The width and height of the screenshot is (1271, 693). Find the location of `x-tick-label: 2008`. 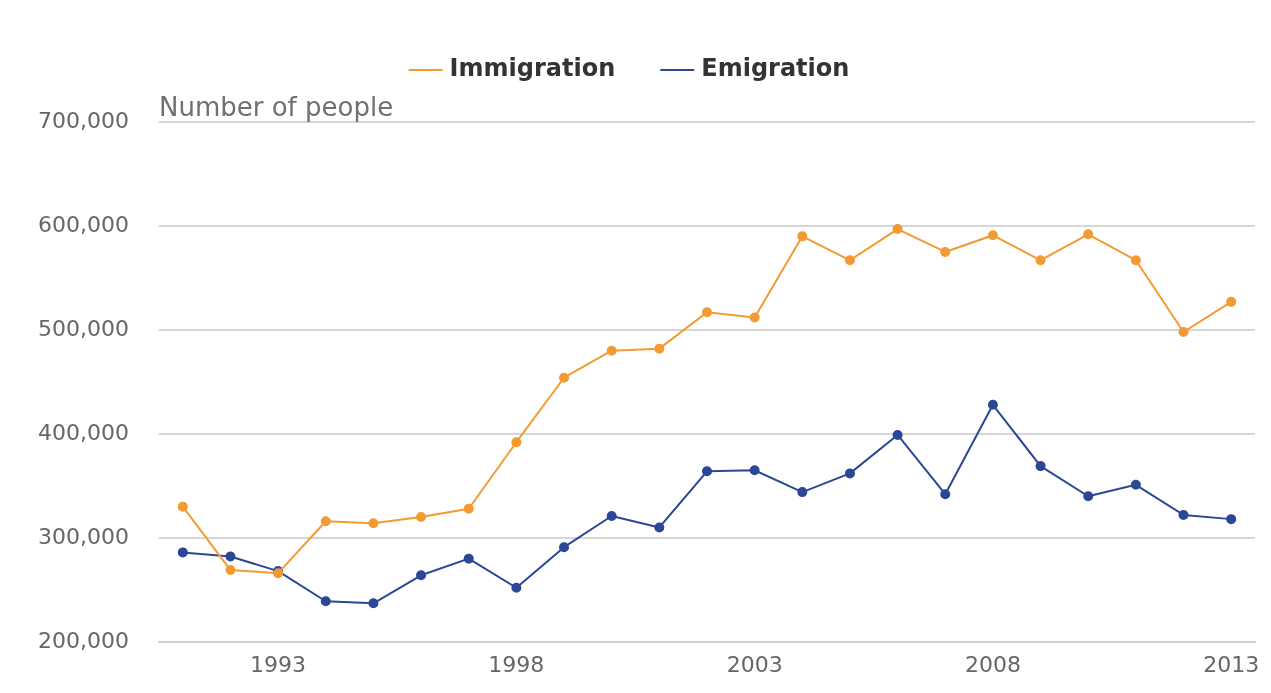

x-tick-label: 2008 is located at coordinates (992, 664).